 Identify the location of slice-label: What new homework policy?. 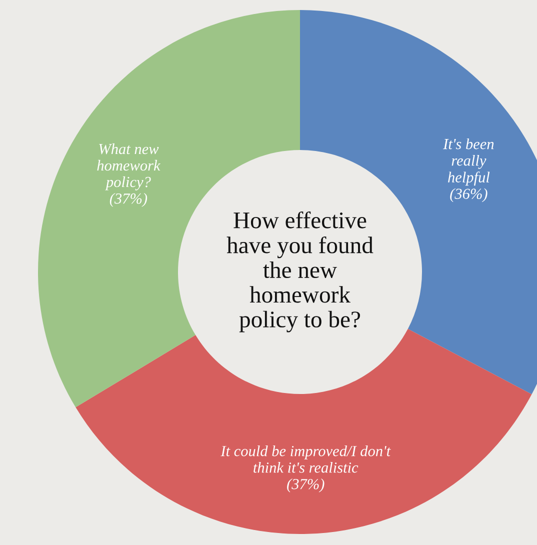
(129, 166).